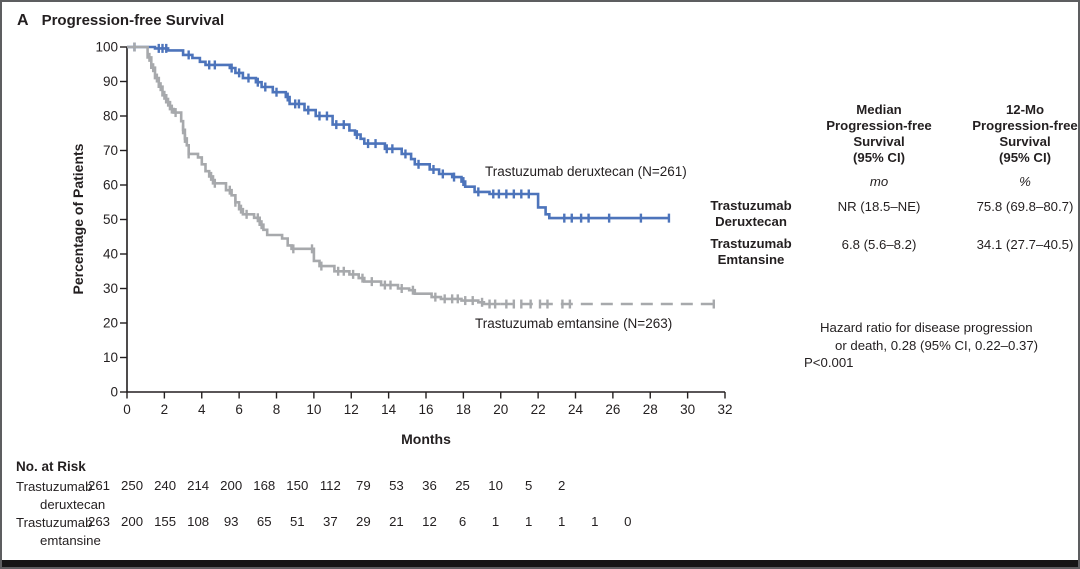  I want to click on summary-col2-header: 12-Mo Progression-free Survival (95% CI), so click(1025, 133).